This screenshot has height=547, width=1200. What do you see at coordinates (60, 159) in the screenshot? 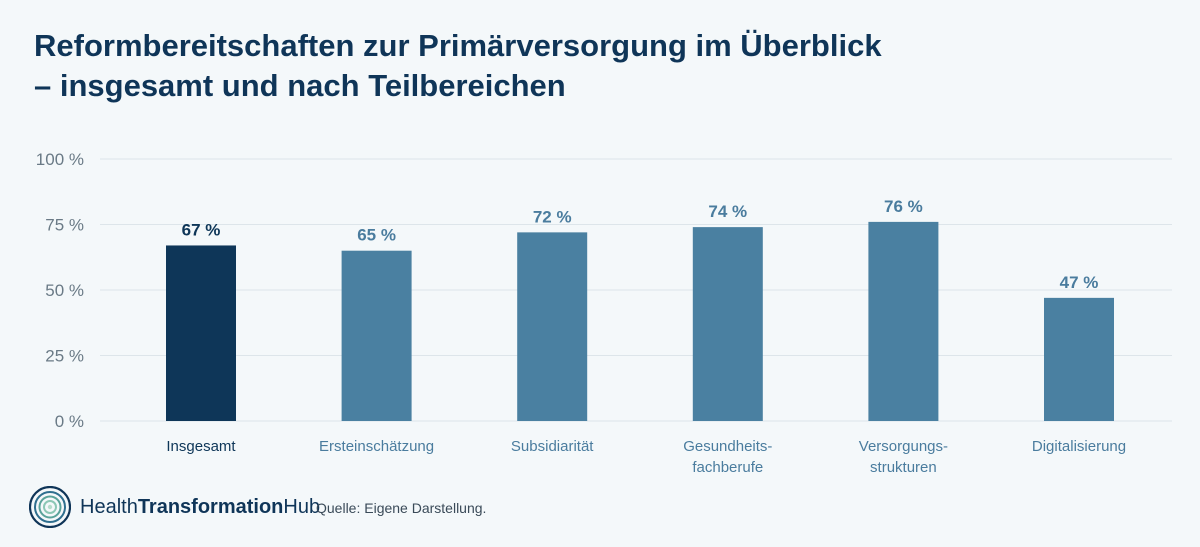
I see `y-tick-label: 100 %` at bounding box center [60, 159].